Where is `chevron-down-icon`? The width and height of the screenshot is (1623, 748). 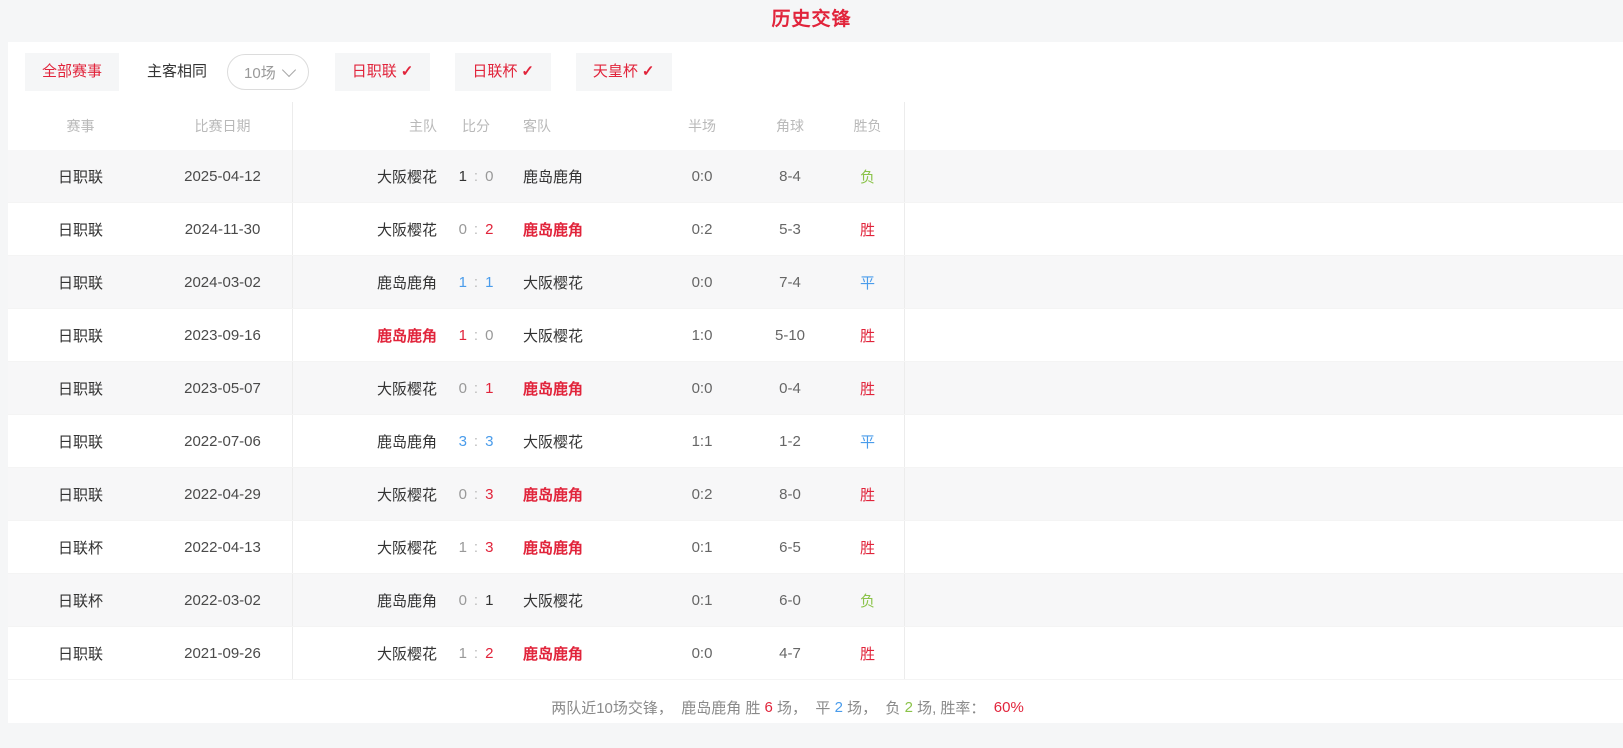 chevron-down-icon is located at coordinates (288, 70).